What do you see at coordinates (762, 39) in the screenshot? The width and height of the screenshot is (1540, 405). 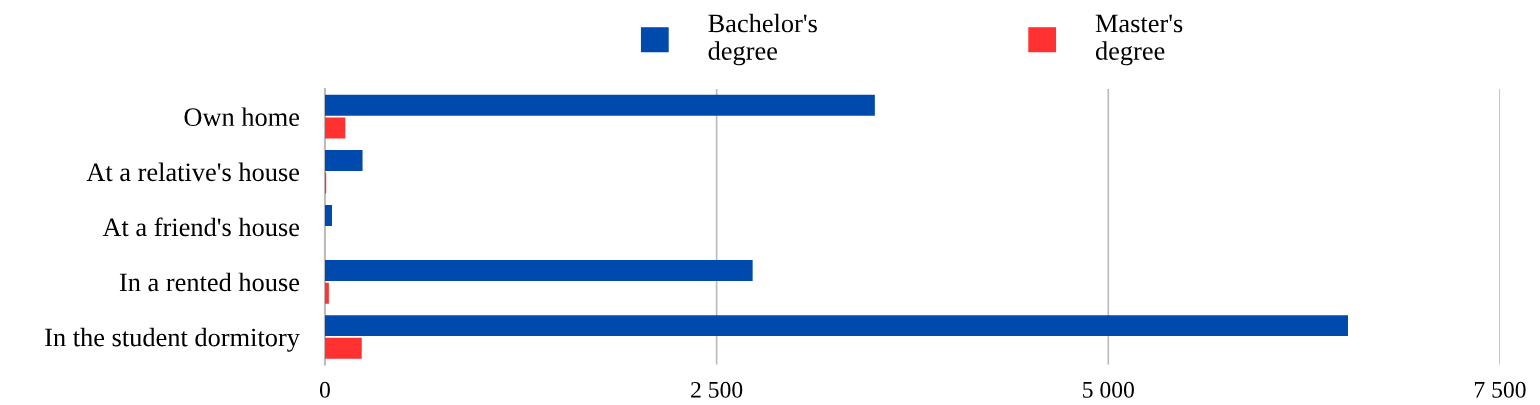 I see `legend-label: Bachelor's degree` at bounding box center [762, 39].